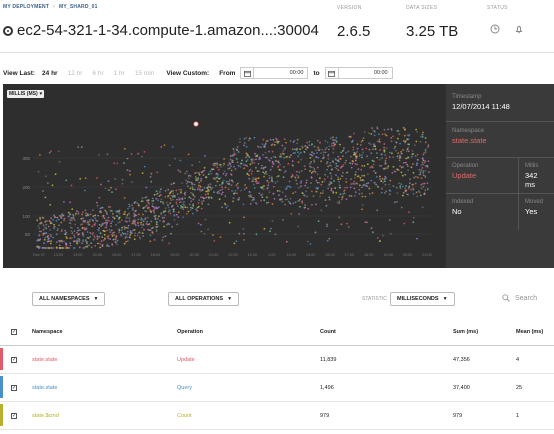  Describe the element at coordinates (296, 73) in the screenshot. I see `from-time: 00:00` at that location.